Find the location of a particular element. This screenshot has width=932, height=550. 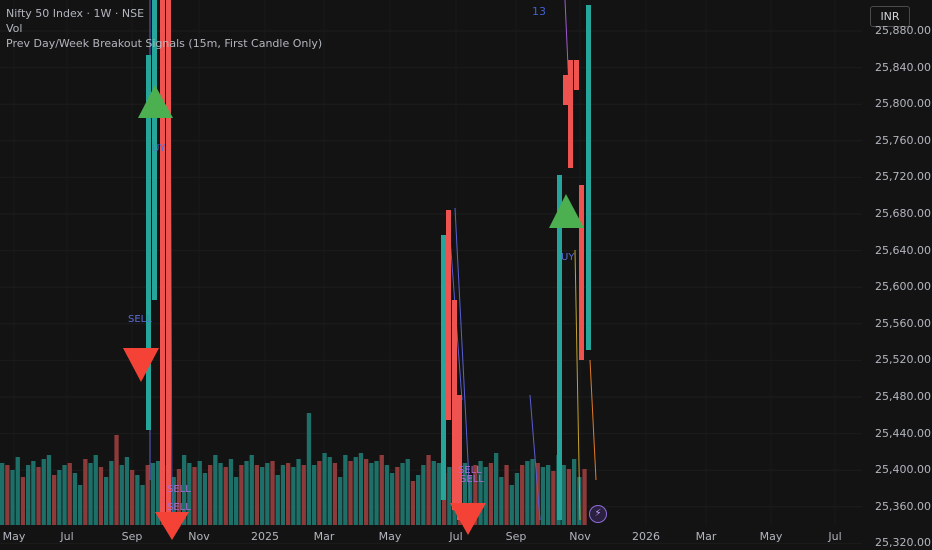

time-tick-label: Sep is located at coordinates (516, 536).